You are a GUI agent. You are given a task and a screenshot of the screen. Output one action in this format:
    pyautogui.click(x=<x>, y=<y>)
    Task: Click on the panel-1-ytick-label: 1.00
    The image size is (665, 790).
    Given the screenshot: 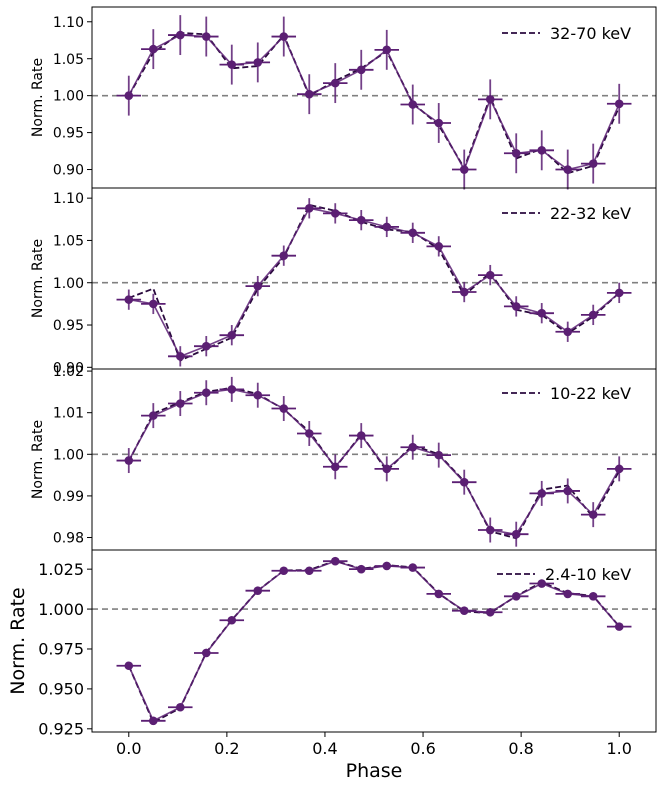 What is the action you would take?
    pyautogui.click(x=68, y=97)
    